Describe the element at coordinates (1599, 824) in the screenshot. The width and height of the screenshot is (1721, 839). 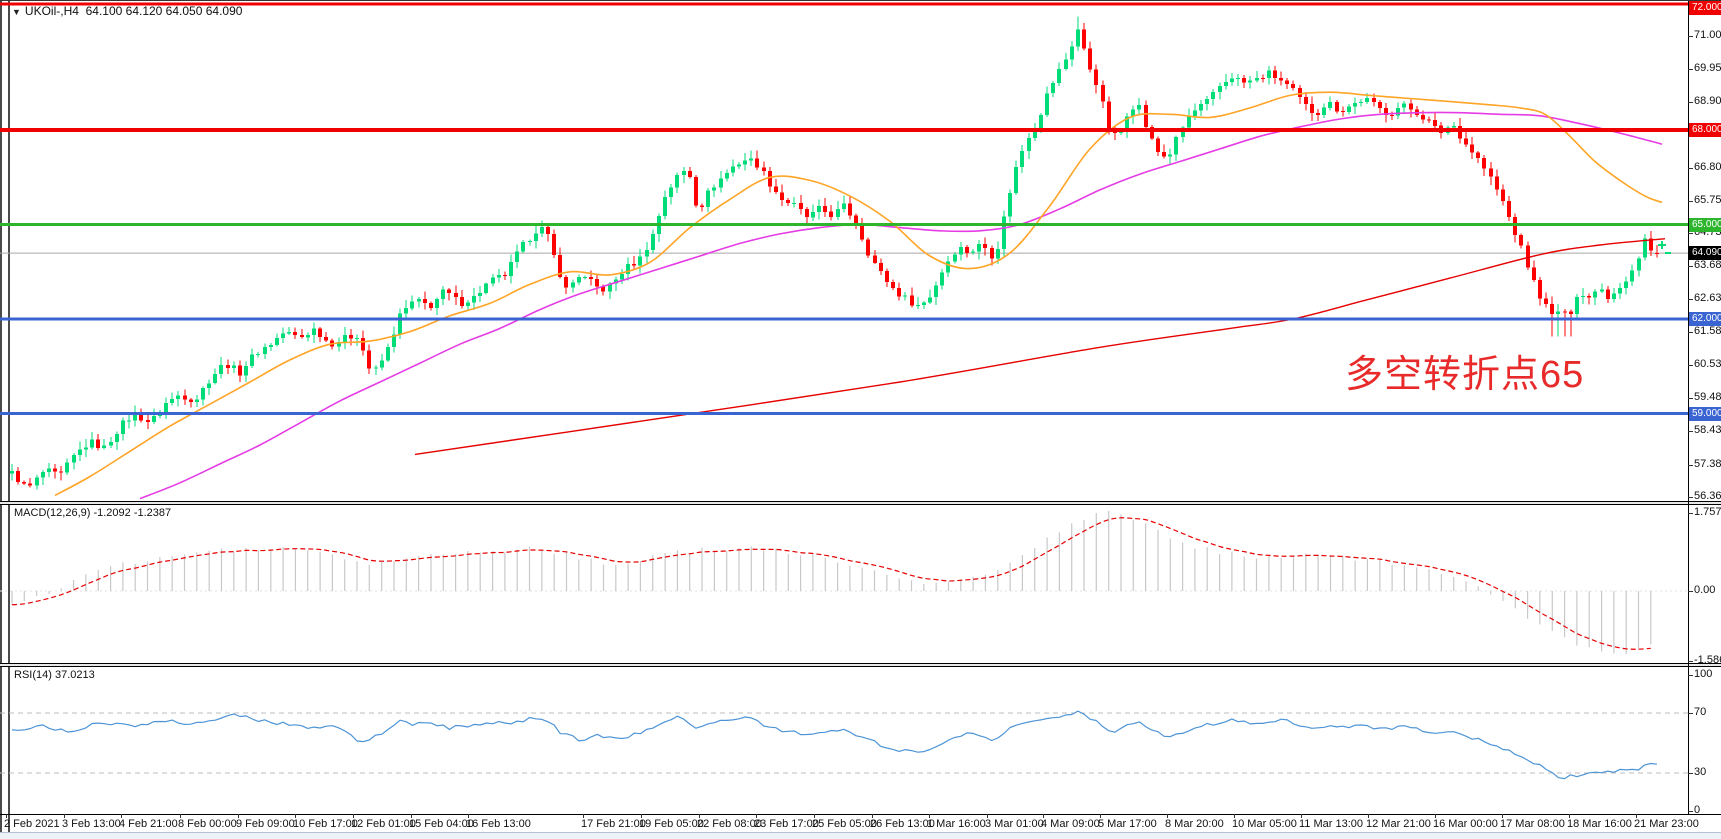
I see `time-label: 18 Mar 16:00` at that location.